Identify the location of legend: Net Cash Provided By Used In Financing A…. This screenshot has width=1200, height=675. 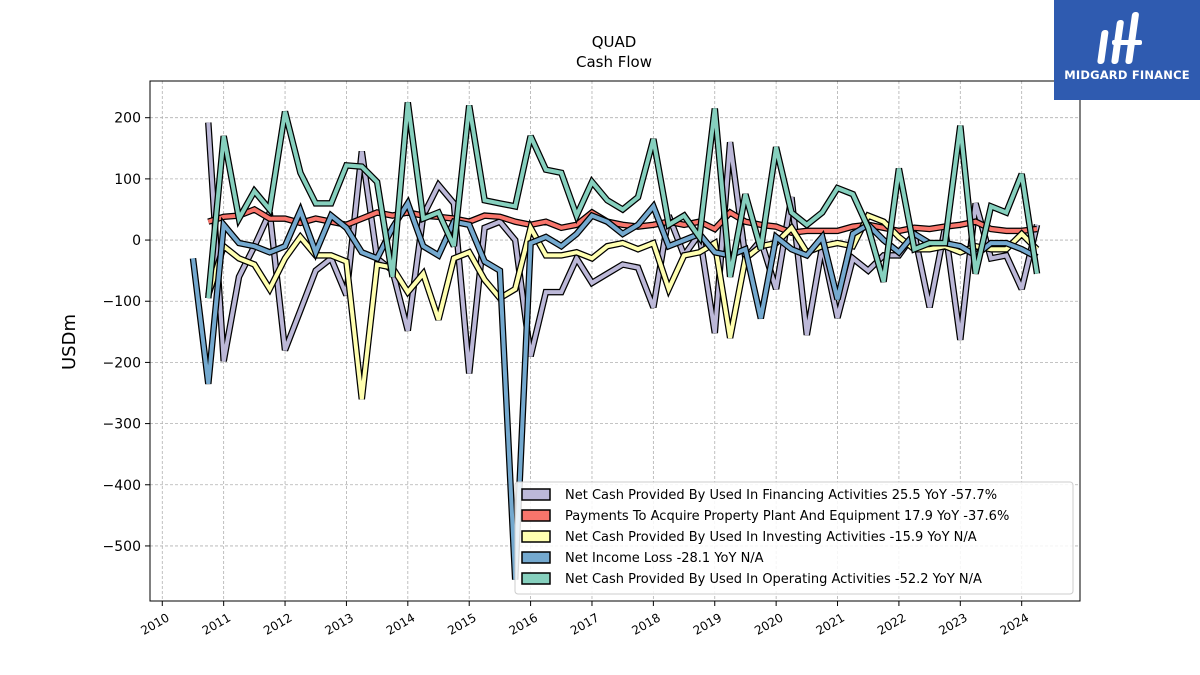
(794, 538).